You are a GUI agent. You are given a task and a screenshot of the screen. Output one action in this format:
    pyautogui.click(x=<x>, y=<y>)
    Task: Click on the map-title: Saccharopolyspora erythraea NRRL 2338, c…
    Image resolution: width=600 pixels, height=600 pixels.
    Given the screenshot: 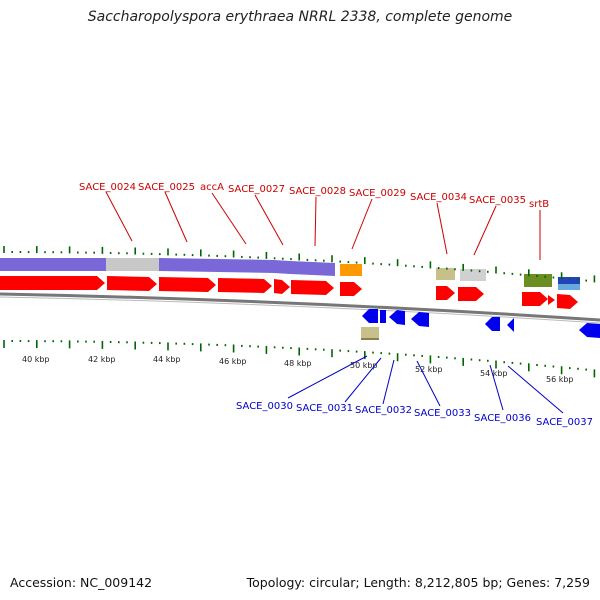 What is the action you would take?
    pyautogui.click(x=300, y=17)
    